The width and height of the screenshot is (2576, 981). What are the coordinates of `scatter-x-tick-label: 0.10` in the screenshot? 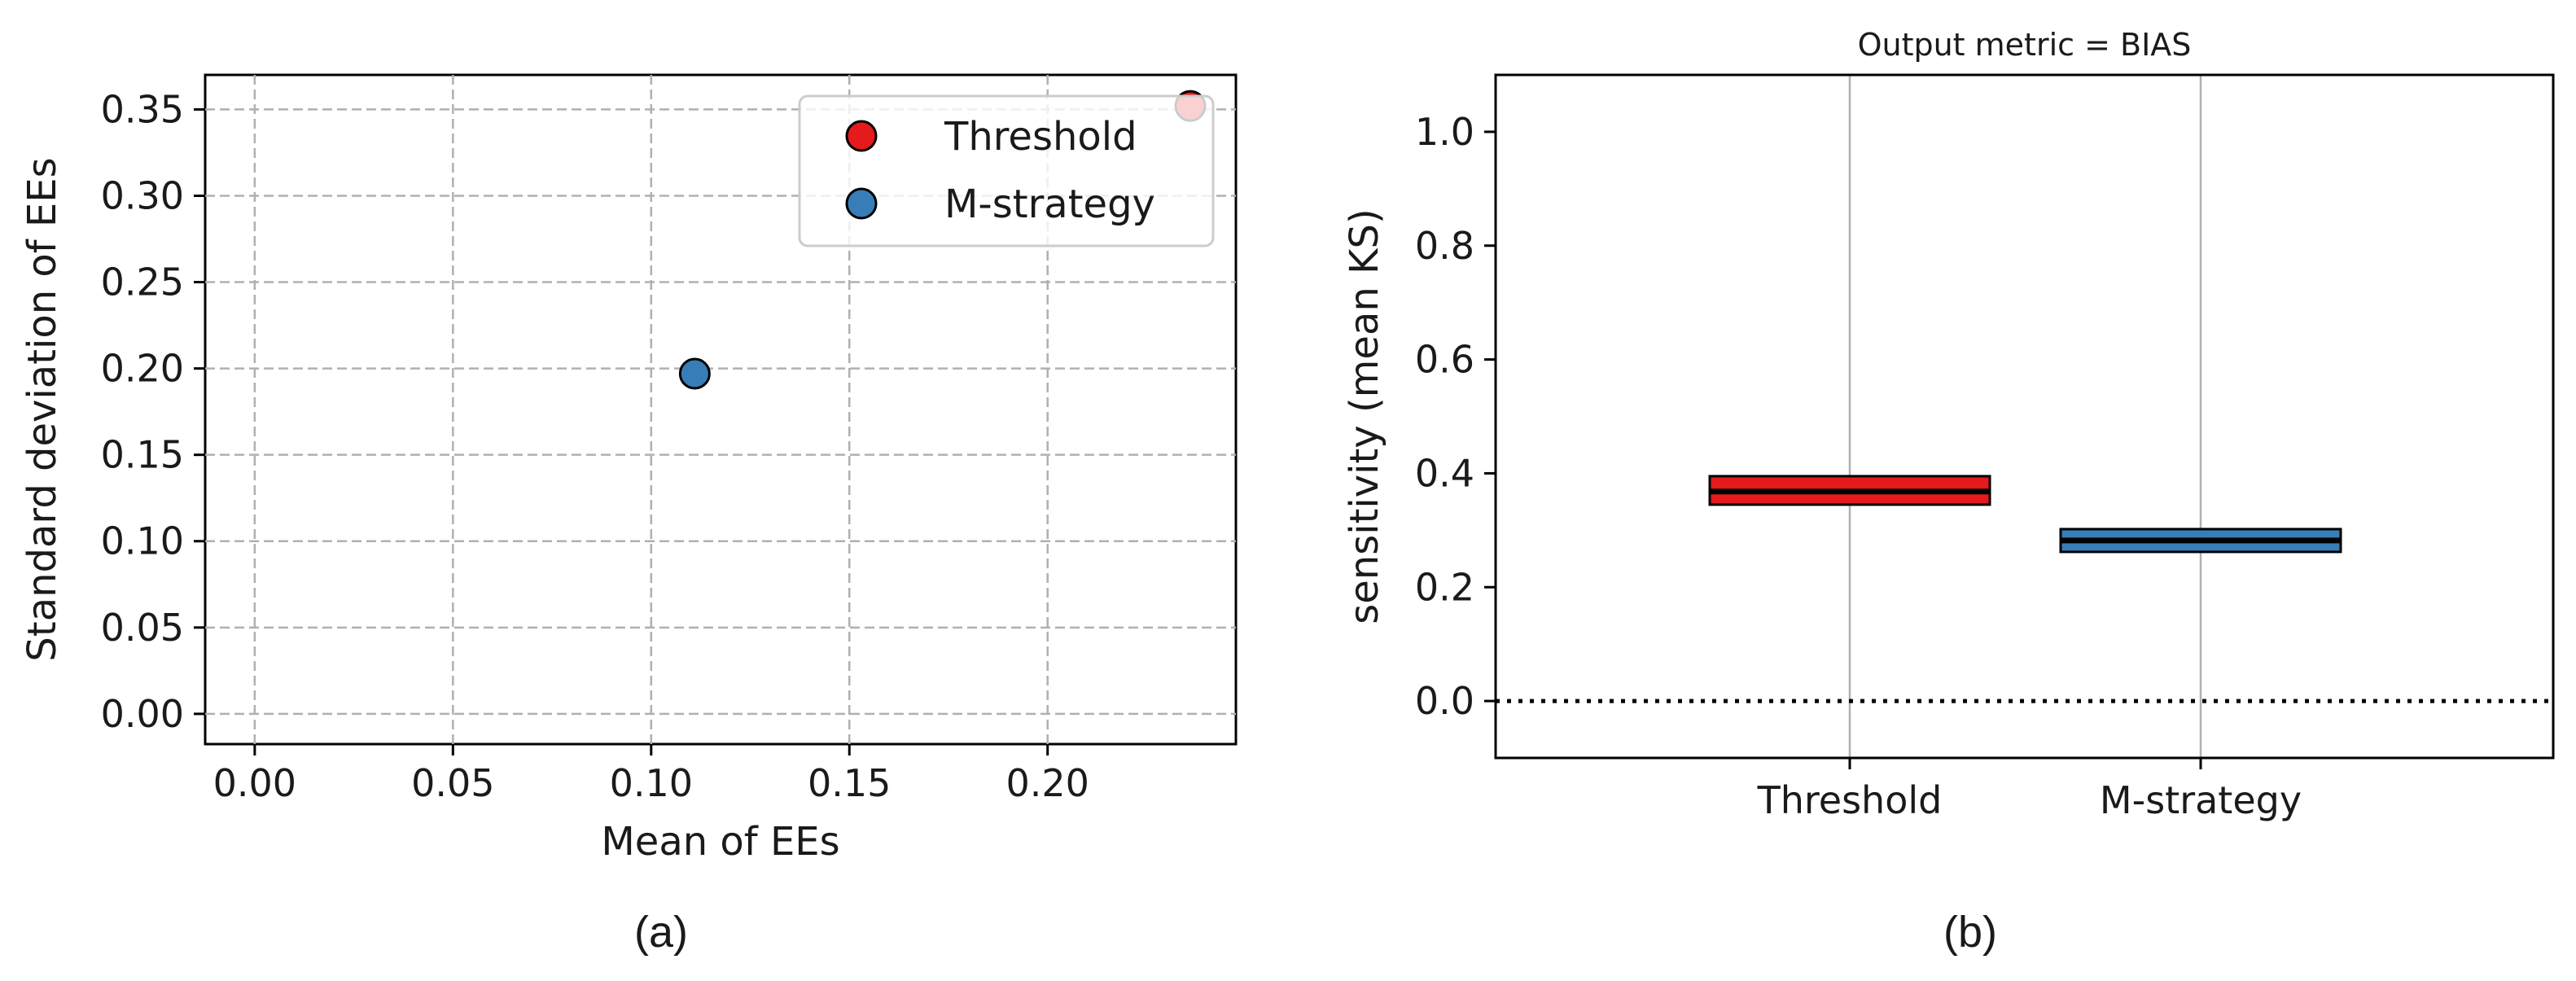 It's located at (651, 783).